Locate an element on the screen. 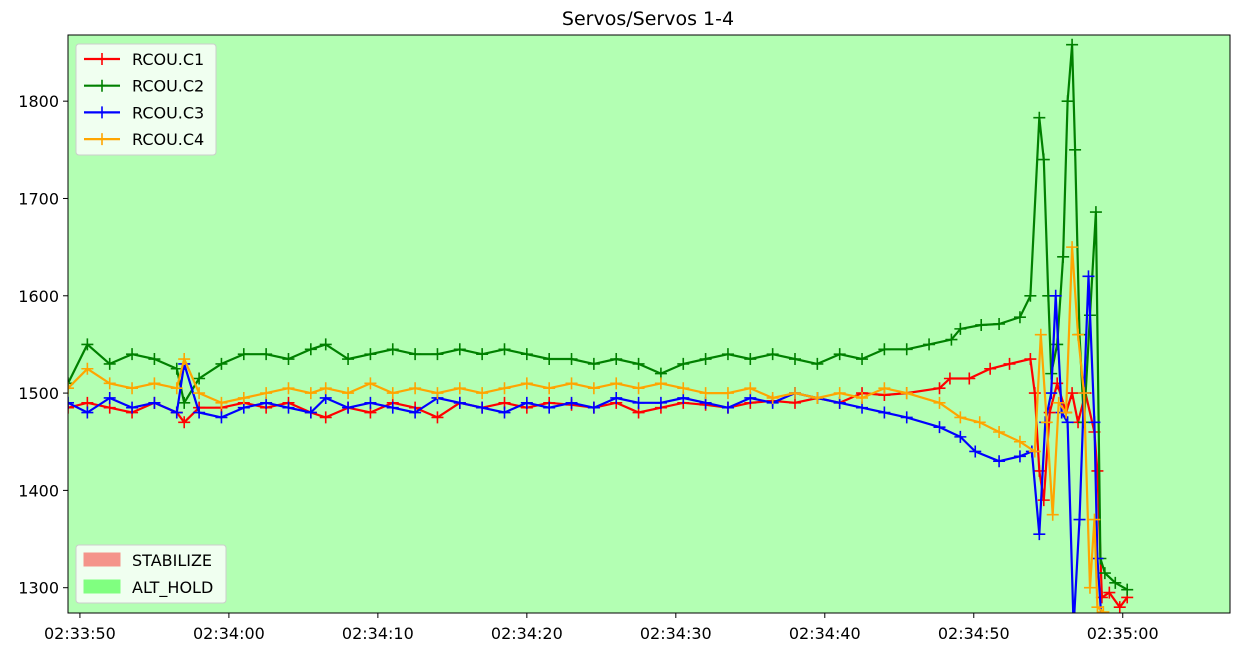 This screenshot has height=666, width=1246. mode-legend: STABILIZE ALT_HOLD is located at coordinates (151, 574).